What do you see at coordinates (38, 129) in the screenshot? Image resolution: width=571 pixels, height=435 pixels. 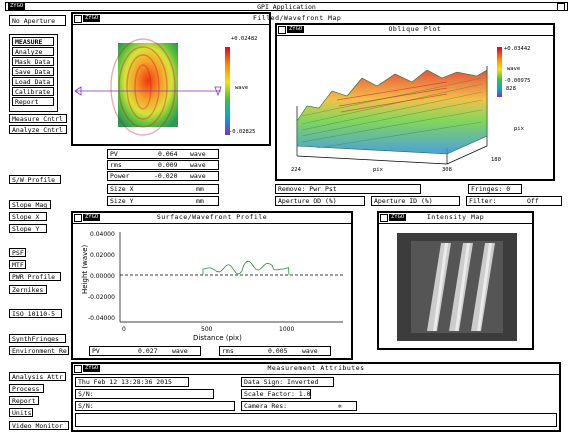 I see `analyze-cntrl-button: Analyze Cntrl` at bounding box center [38, 129].